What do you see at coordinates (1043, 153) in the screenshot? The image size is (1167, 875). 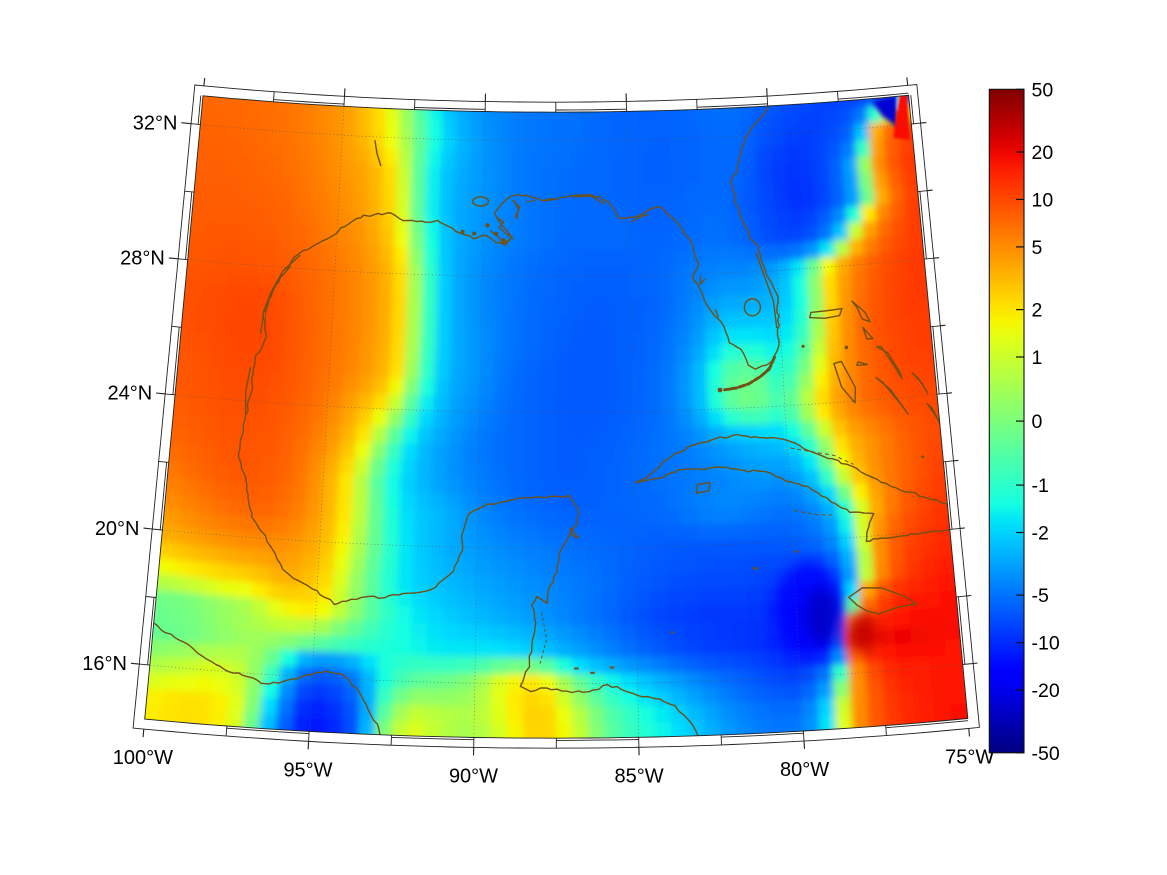 I see `svg-text: 20` at bounding box center [1043, 153].